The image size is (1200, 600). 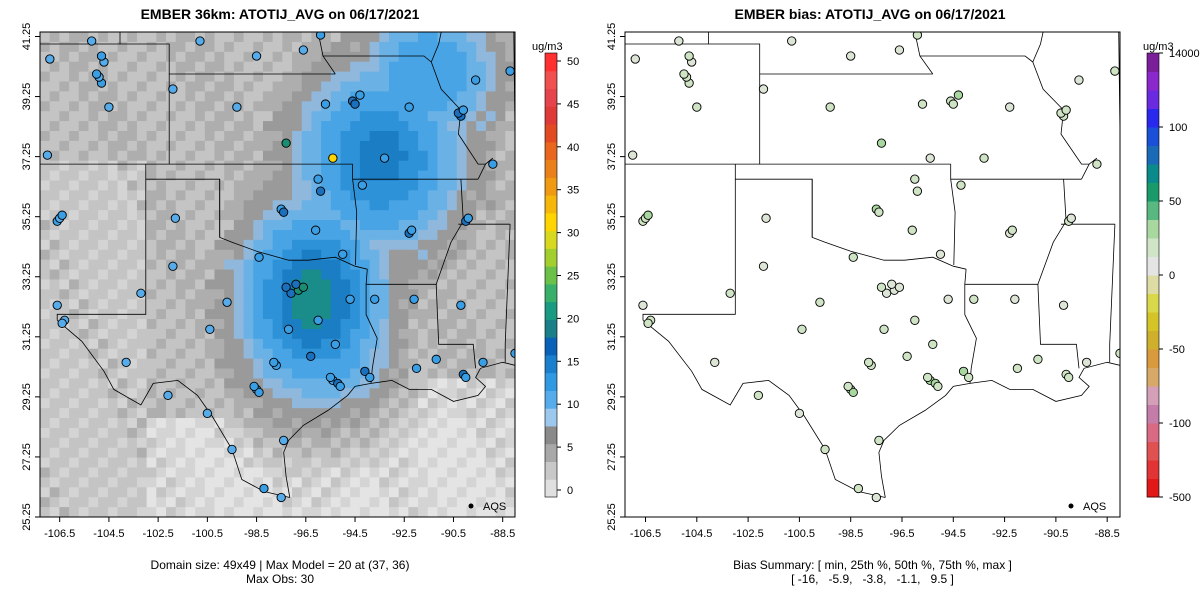 I want to click on colorbar-tick-label: 100, so click(x=1178, y=128).